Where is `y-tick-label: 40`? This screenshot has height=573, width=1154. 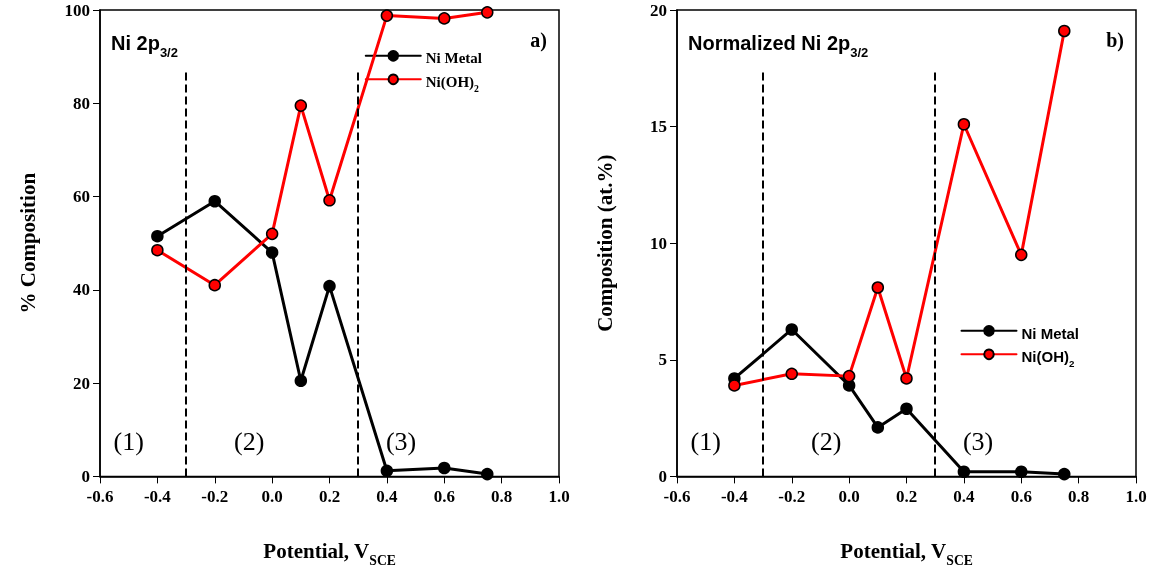 y-tick-label: 40 is located at coordinates (81, 290).